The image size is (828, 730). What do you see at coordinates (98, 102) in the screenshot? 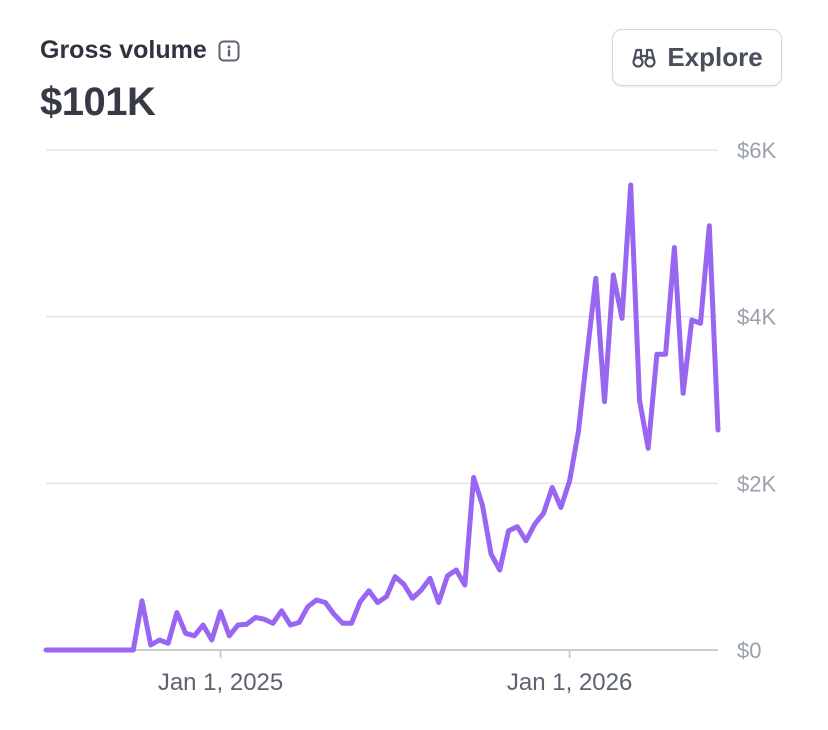
I see `total-value: $101K` at bounding box center [98, 102].